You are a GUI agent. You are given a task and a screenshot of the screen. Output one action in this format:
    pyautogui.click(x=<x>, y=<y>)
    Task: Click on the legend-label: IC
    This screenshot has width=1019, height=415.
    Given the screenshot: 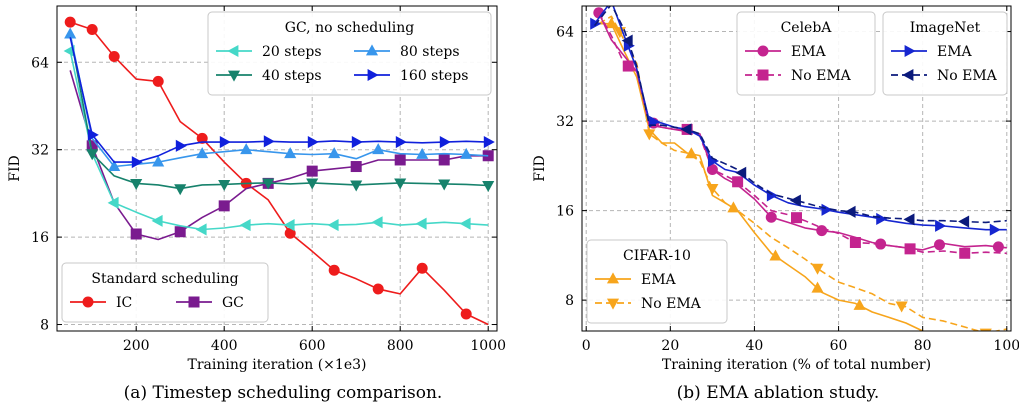 What is the action you would take?
    pyautogui.click(x=124, y=303)
    